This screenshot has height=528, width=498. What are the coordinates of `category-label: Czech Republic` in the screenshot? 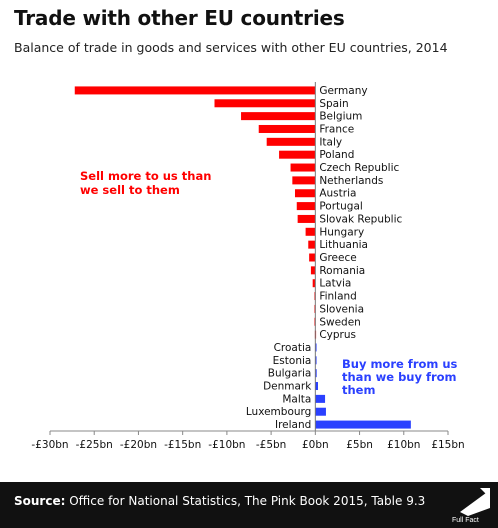 It's located at (359, 168).